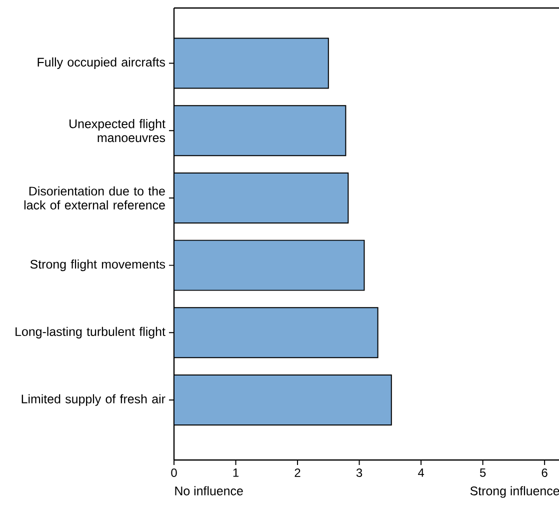 Image resolution: width=559 pixels, height=506 pixels. What do you see at coordinates (209, 491) in the screenshot?
I see `text: No influence` at bounding box center [209, 491].